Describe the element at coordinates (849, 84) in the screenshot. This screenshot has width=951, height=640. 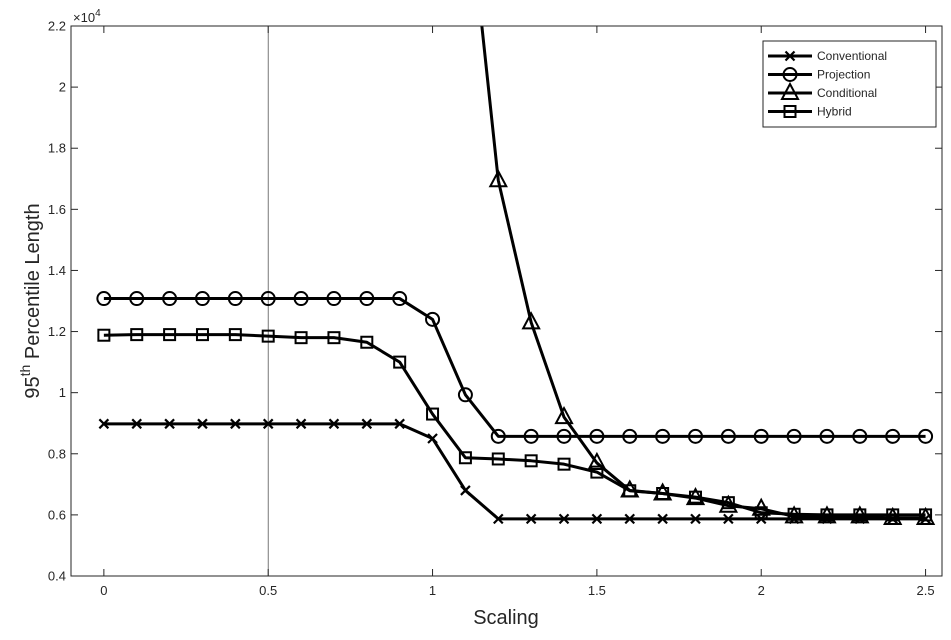
I see `legend: Conventional Projection Conditional Hybrid` at that location.